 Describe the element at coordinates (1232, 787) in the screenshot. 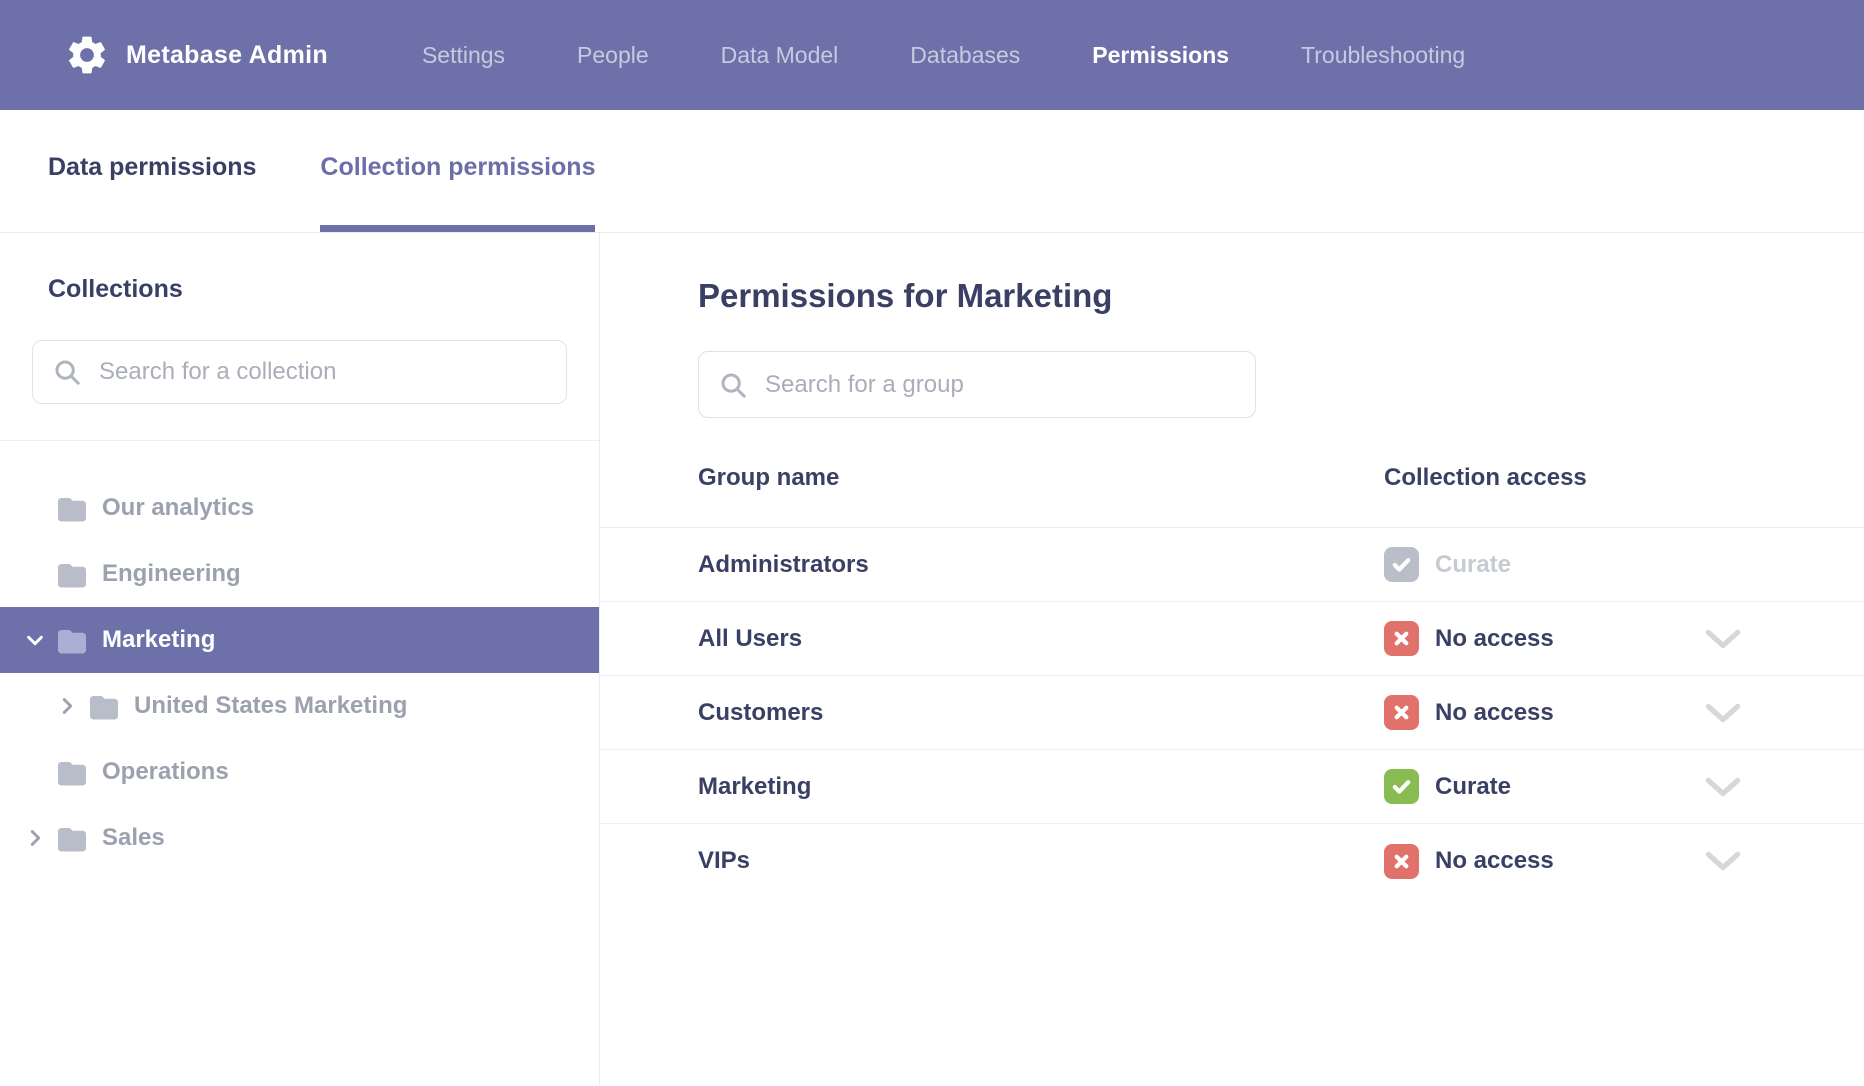

I see `table-row-marketing: Marketing Curate` at that location.